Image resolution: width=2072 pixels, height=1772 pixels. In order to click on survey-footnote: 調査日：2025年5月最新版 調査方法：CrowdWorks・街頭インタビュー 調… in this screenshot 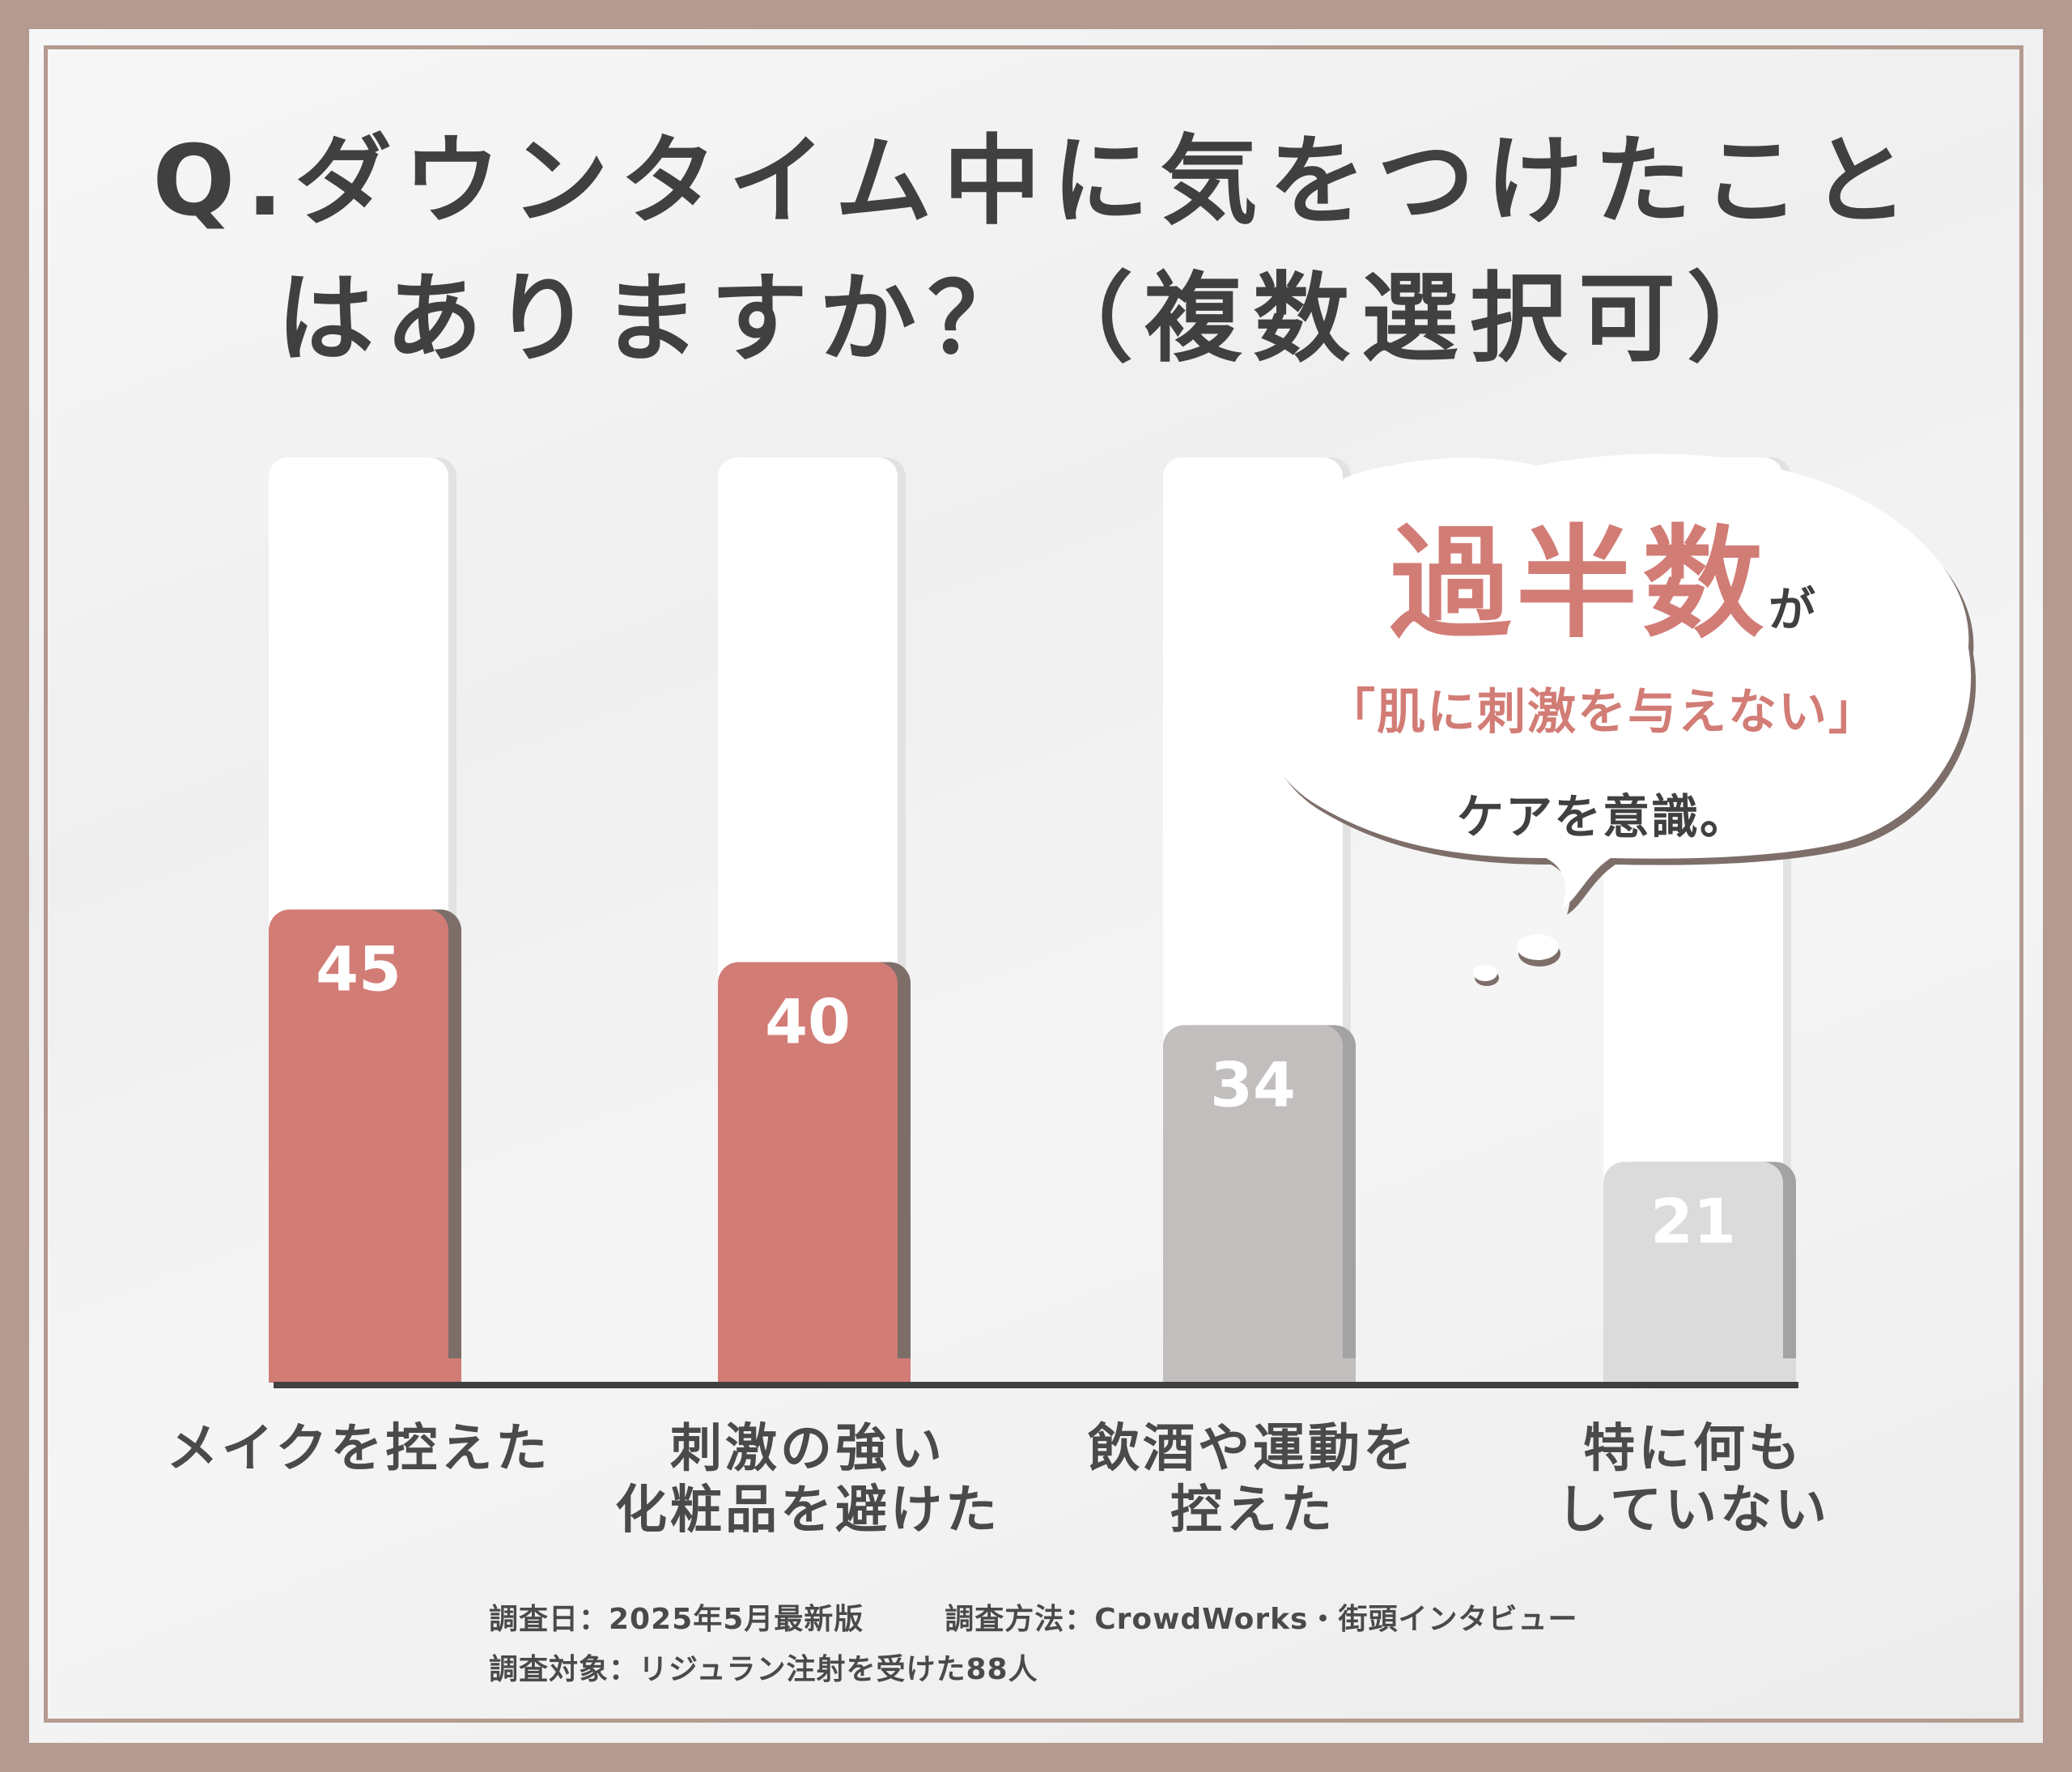, I will do `click(1033, 1645)`.